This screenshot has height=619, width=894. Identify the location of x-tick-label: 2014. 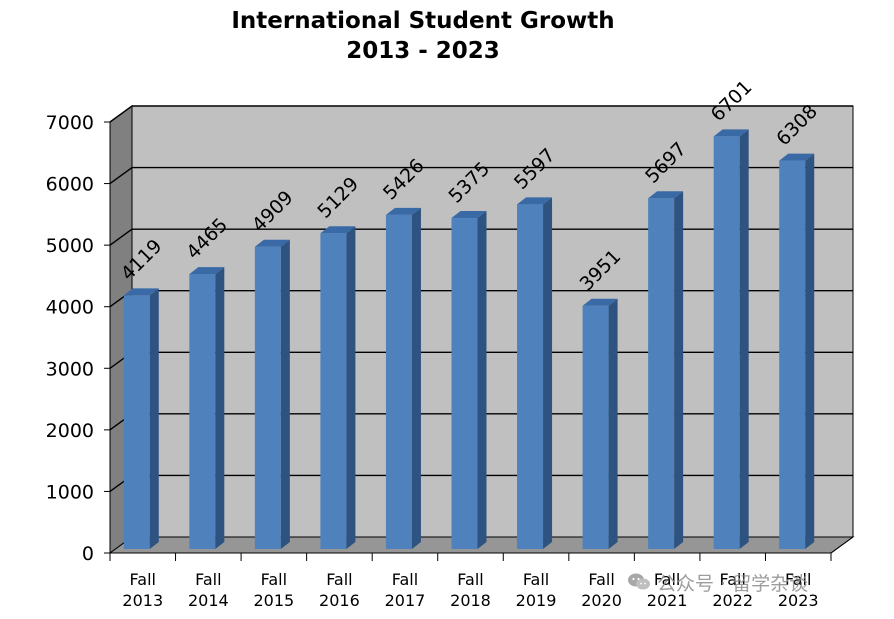
(208, 600).